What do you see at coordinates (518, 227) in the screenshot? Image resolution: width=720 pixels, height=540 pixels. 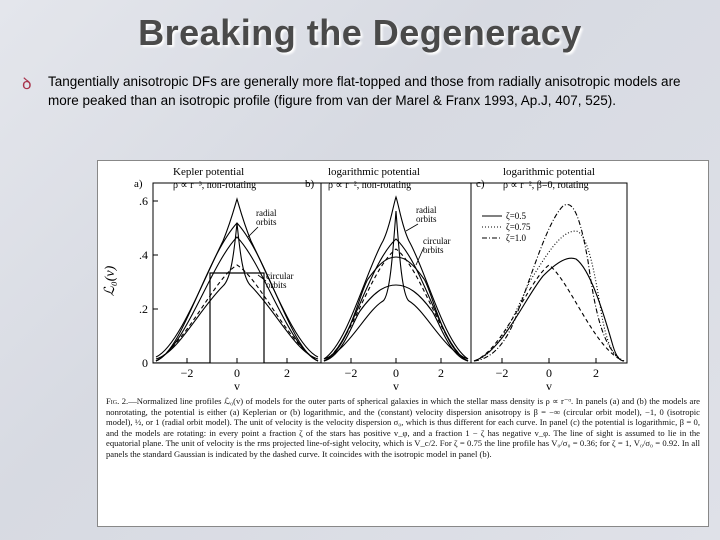 I see `legend-zeta-0.75: ζ=0.75` at bounding box center [518, 227].